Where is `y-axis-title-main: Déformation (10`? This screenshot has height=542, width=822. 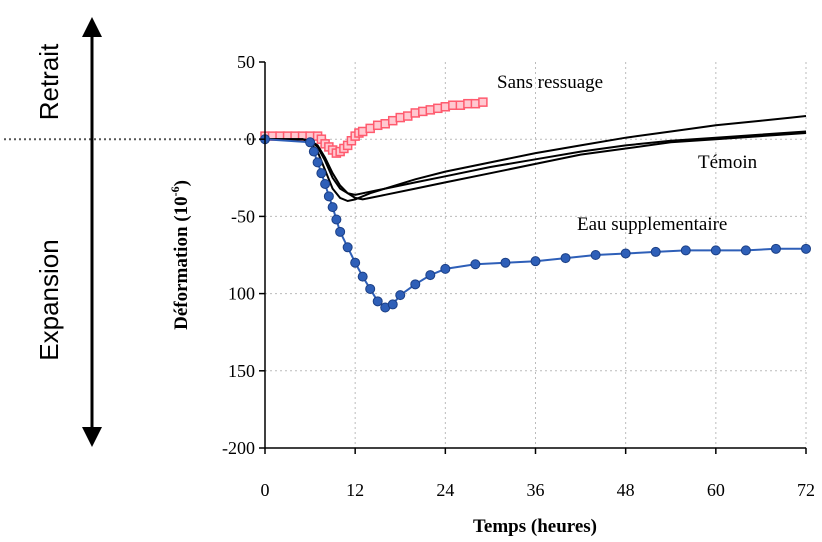
y-axis-title-main: Déformation (10 is located at coordinates (181, 263).